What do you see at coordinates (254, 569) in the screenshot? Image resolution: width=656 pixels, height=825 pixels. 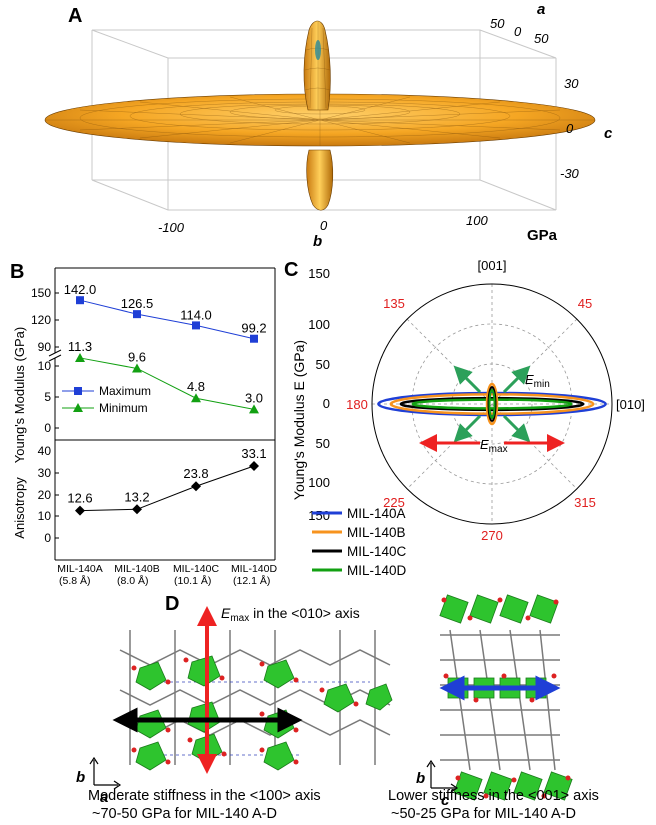 I see `x-category-label: MIL-140D` at bounding box center [254, 569].